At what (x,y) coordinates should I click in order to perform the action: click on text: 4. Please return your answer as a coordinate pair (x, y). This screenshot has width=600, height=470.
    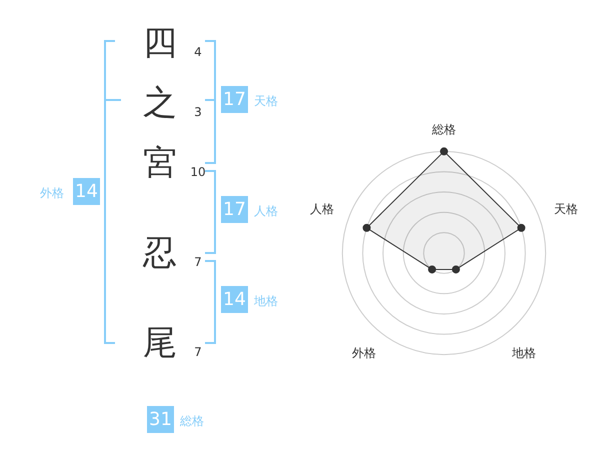
    Looking at the image, I should click on (198, 52).